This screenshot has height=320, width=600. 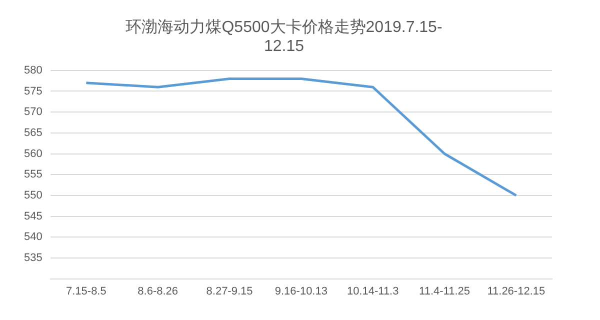 I want to click on y-tick-label: 570, so click(x=33, y=112).